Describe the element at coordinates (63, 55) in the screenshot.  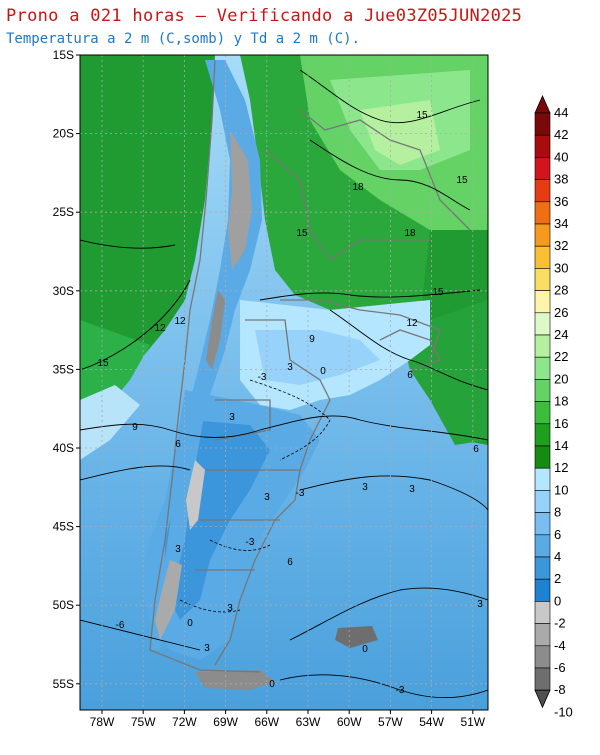
I see `lat-tick-label: 15S` at that location.